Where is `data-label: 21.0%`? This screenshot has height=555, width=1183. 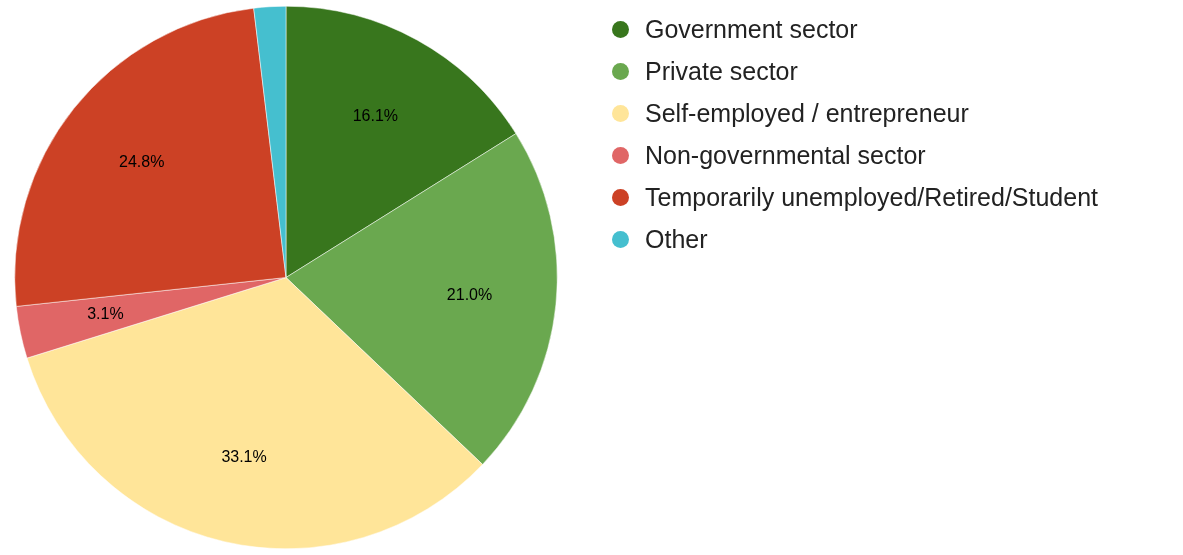
data-label: 21.0% is located at coordinates (469, 295).